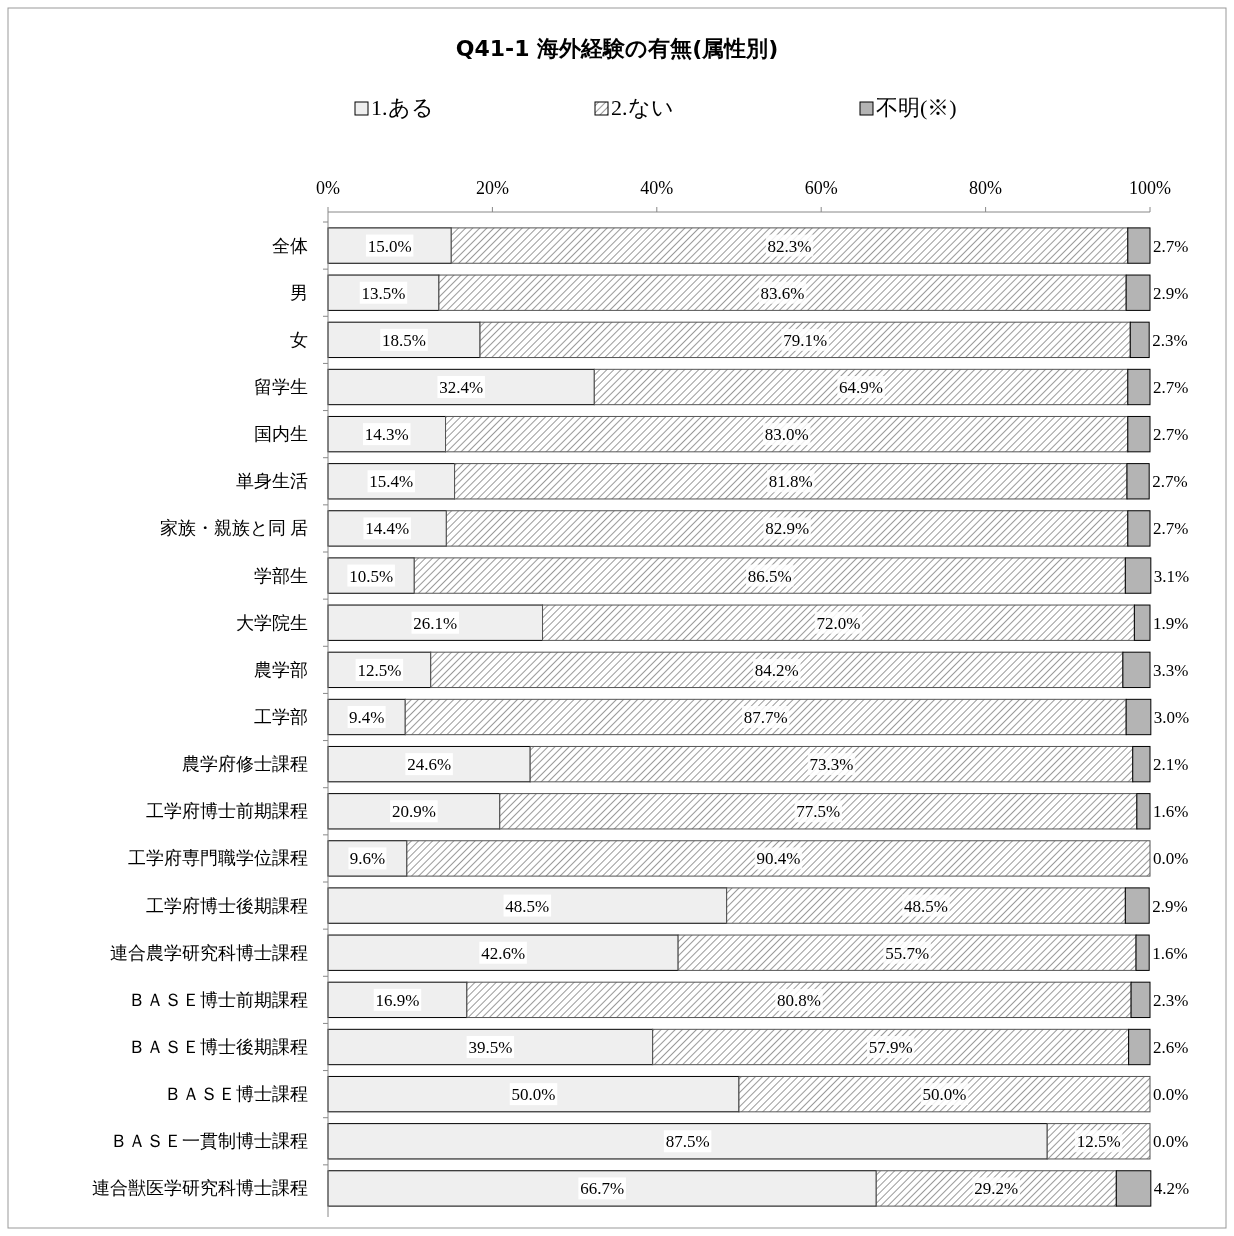 Image resolution: width=1234 pixels, height=1236 pixels. Describe the element at coordinates (281, 717) in the screenshot. I see `y-tick-label: 工学部` at that location.